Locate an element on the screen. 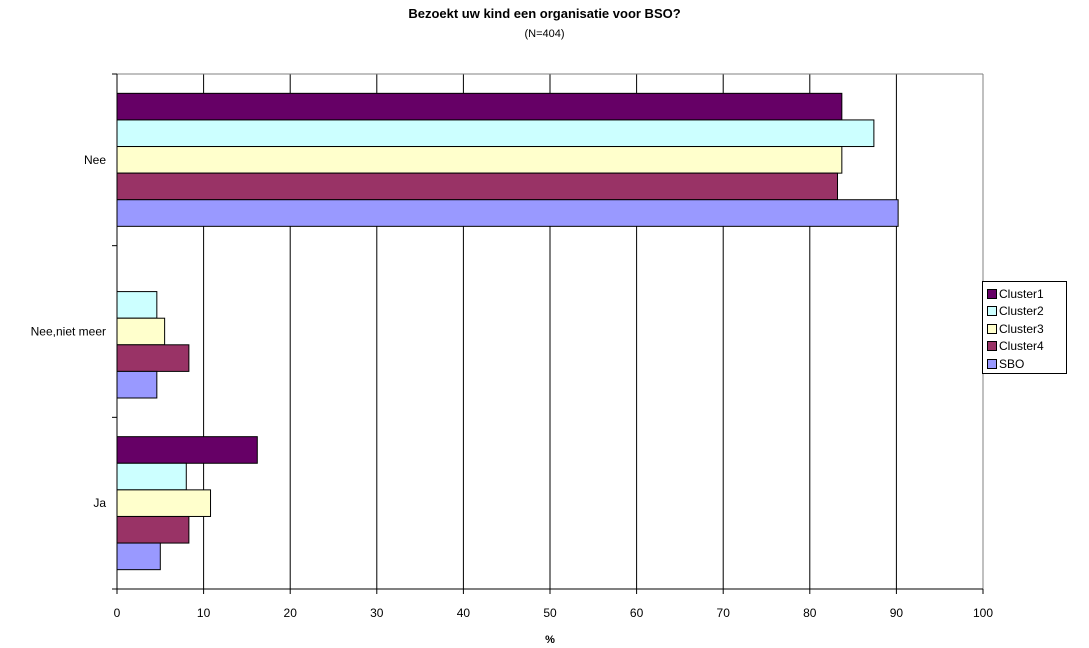  legend: Cluster1 Cluster2 Cluster3 Cluster4 SBO is located at coordinates (1024, 327).